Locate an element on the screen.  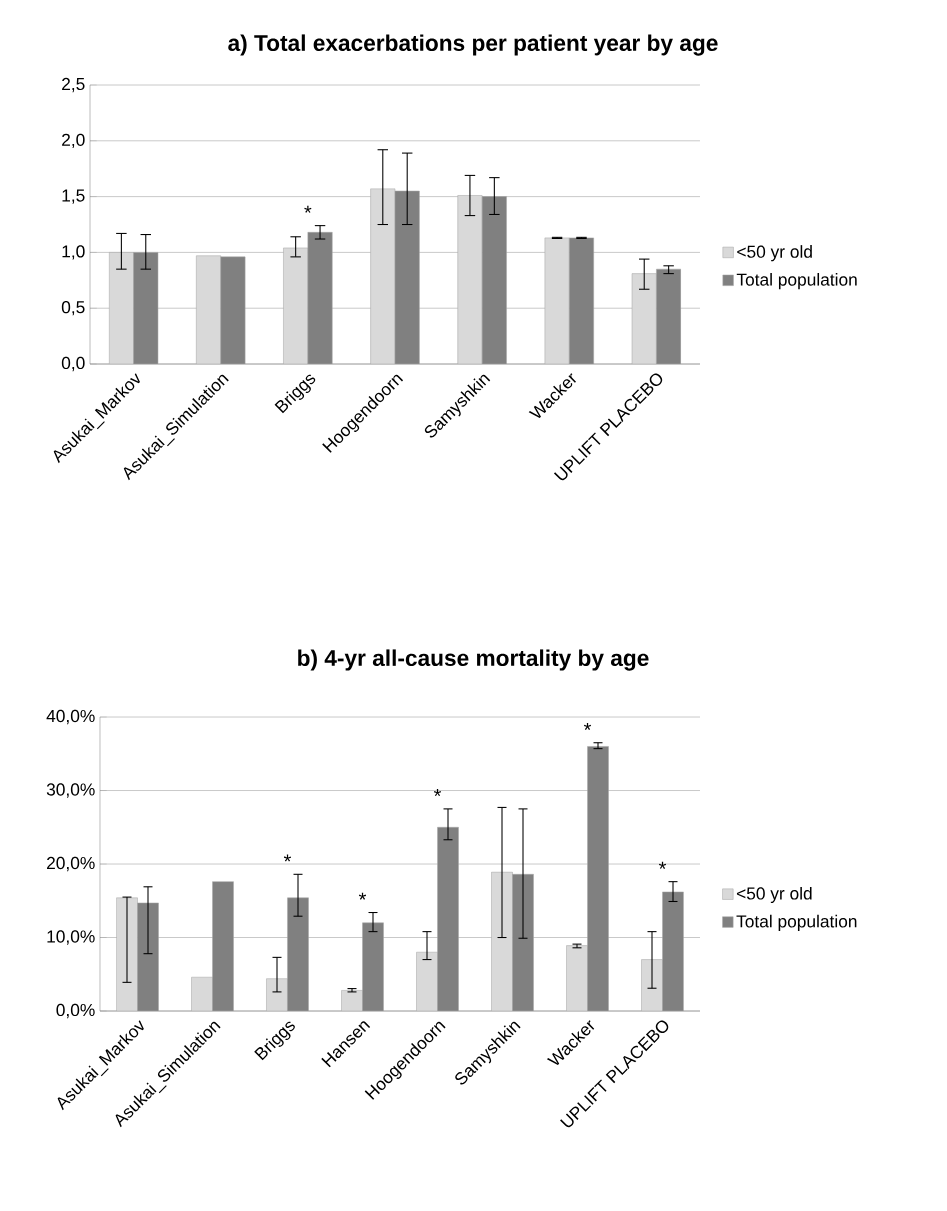
y-tick-label: 1,5 is located at coordinates (73, 196).